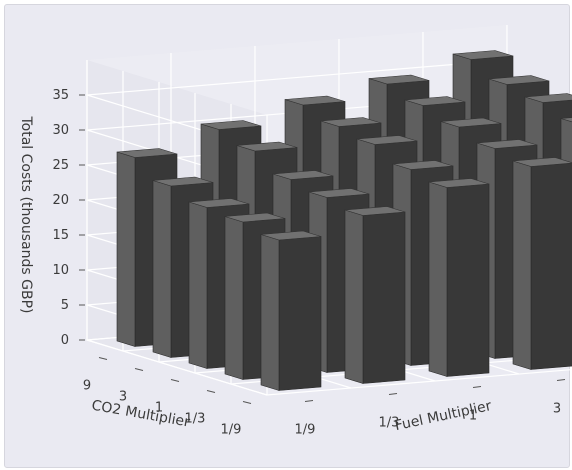 The width and height of the screenshot is (572, 470). I want to click on y-axis-title: Fuel Multiplier, so click(443, 416).